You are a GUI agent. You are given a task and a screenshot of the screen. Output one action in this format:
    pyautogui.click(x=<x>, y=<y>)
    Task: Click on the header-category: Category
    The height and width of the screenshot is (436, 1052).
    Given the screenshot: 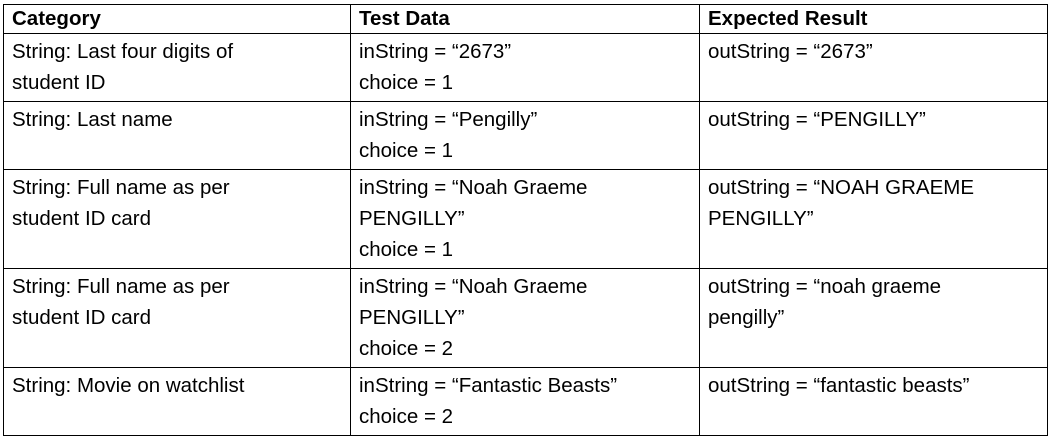 What is the action you would take?
    pyautogui.click(x=177, y=19)
    